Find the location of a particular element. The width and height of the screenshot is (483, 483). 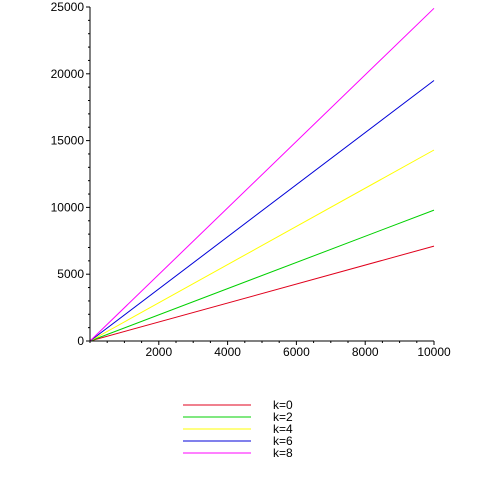

legend: k=0k=2k=4k=6k=8 is located at coordinates (238, 429).